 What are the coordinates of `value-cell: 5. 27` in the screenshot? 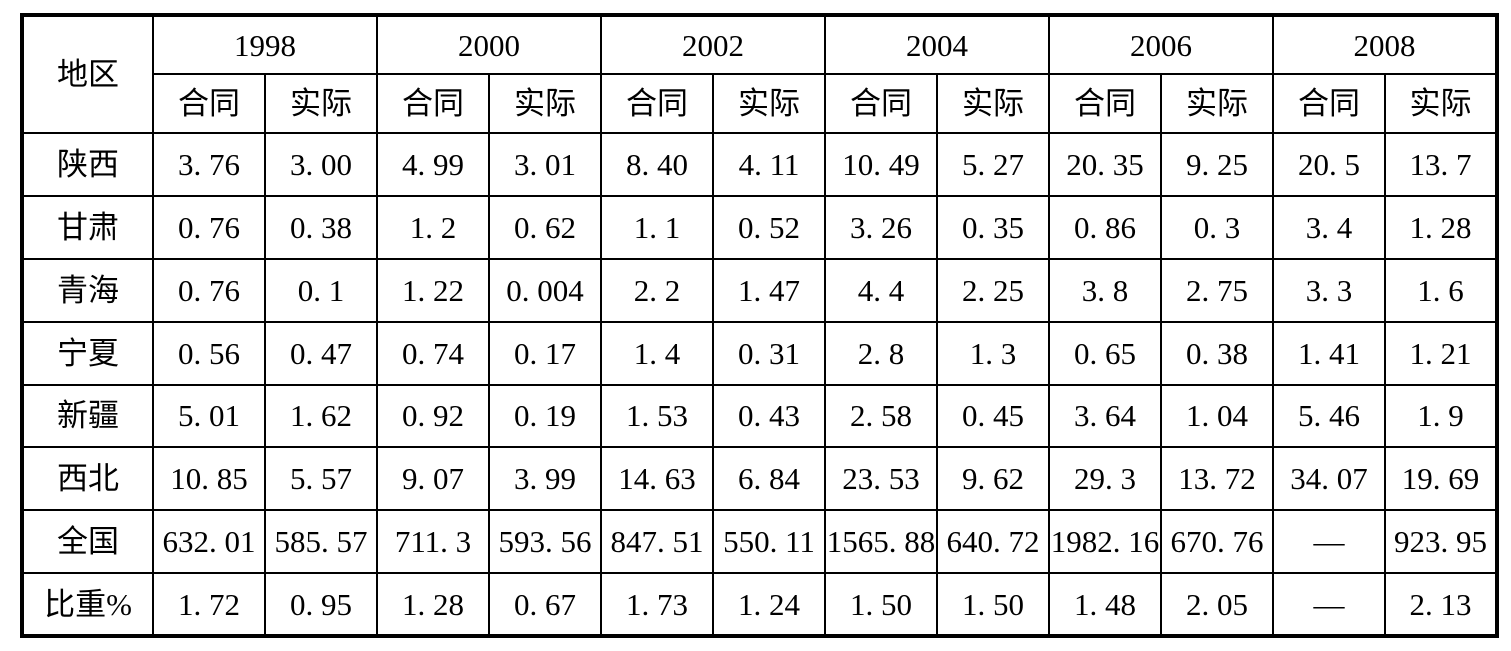 It's located at (993, 164).